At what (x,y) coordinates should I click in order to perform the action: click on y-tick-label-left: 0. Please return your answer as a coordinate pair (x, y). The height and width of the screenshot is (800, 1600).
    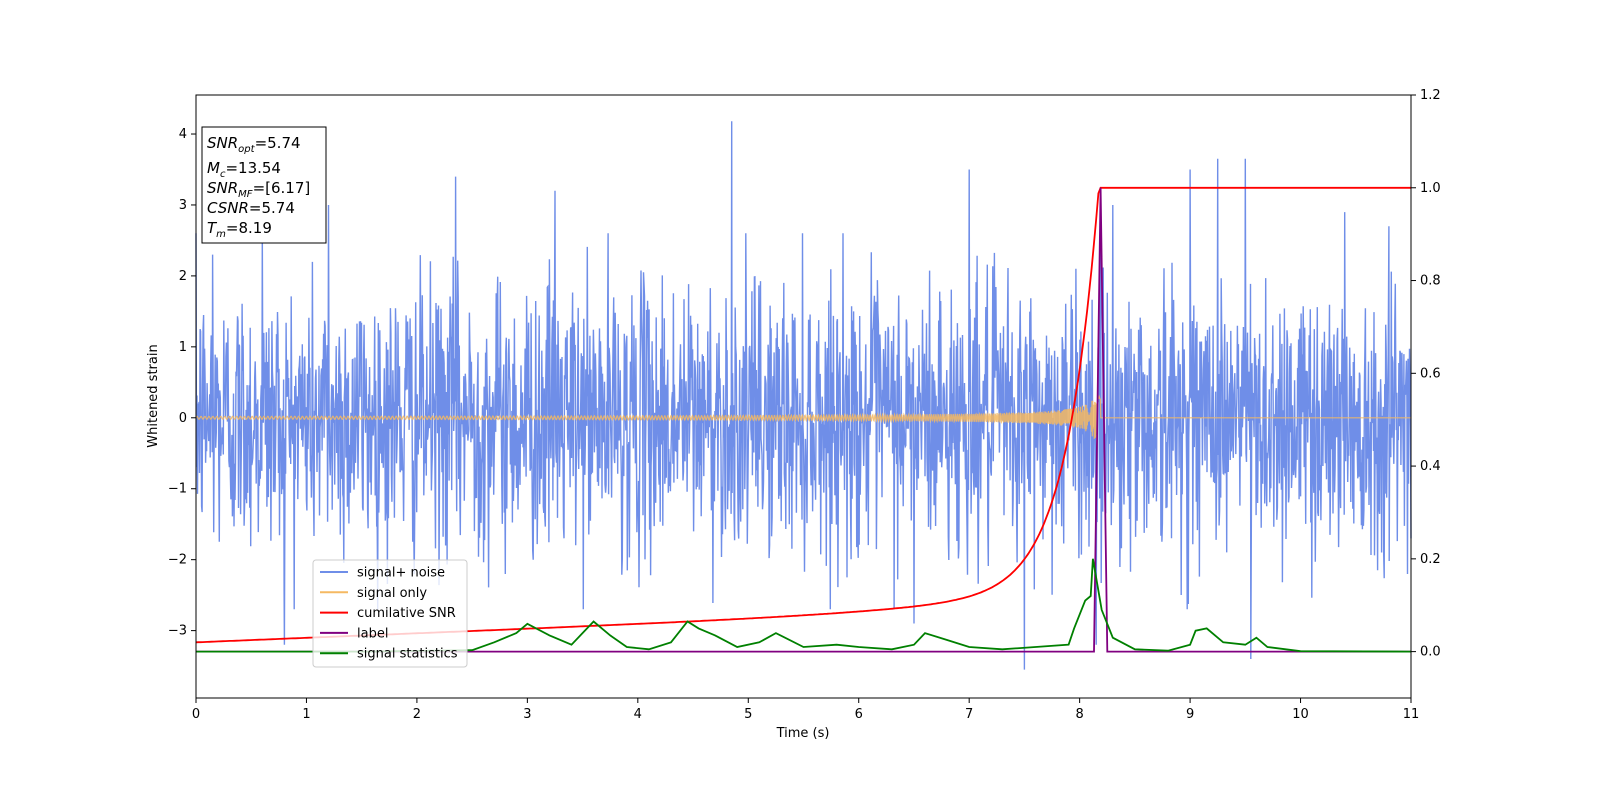
    Looking at the image, I should click on (183, 418).